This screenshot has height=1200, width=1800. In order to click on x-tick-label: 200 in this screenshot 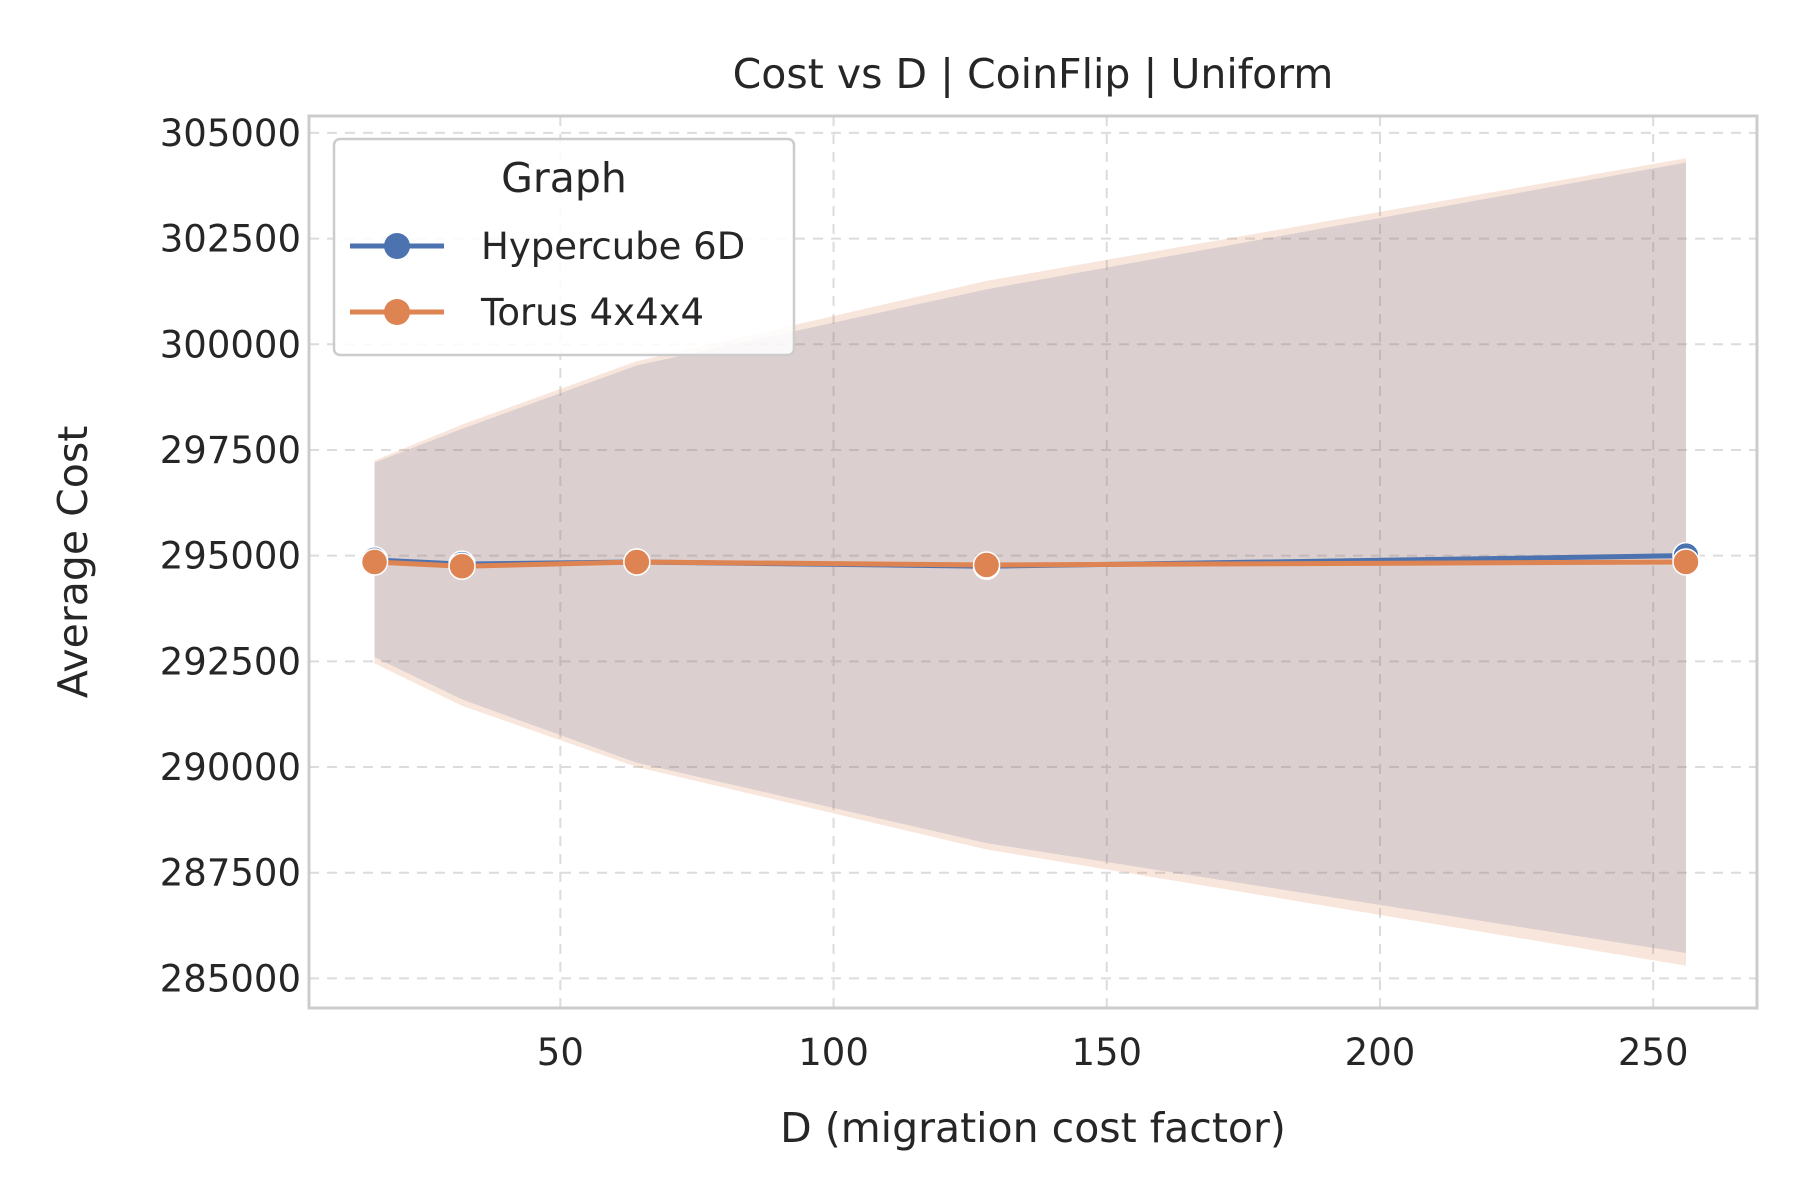, I will do `click(1380, 1052)`.